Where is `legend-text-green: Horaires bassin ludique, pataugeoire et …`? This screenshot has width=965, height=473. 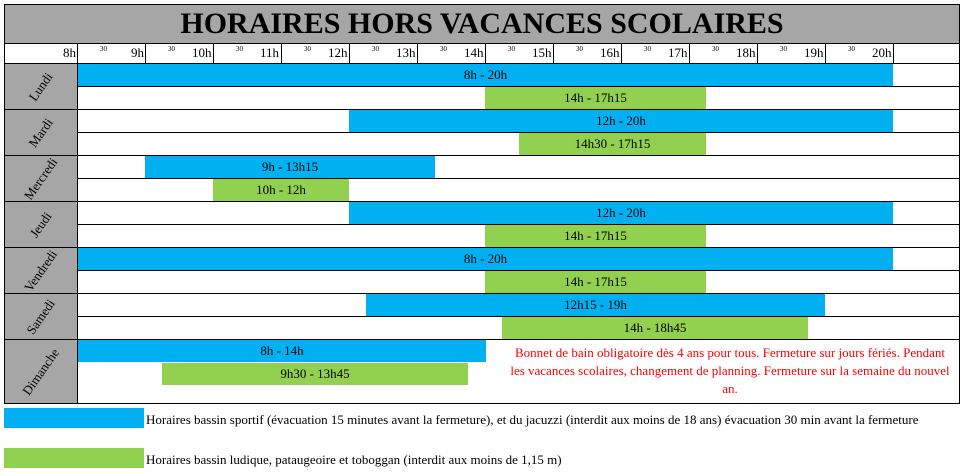
legend-text-green: Horaires bassin ludique, pataugeoire et … is located at coordinates (354, 459).